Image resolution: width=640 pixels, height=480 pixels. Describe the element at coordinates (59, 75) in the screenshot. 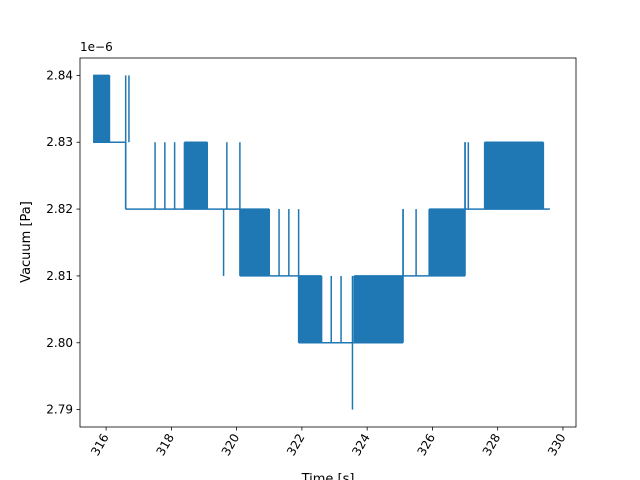

I see `y-tick-label: 2.84` at that location.